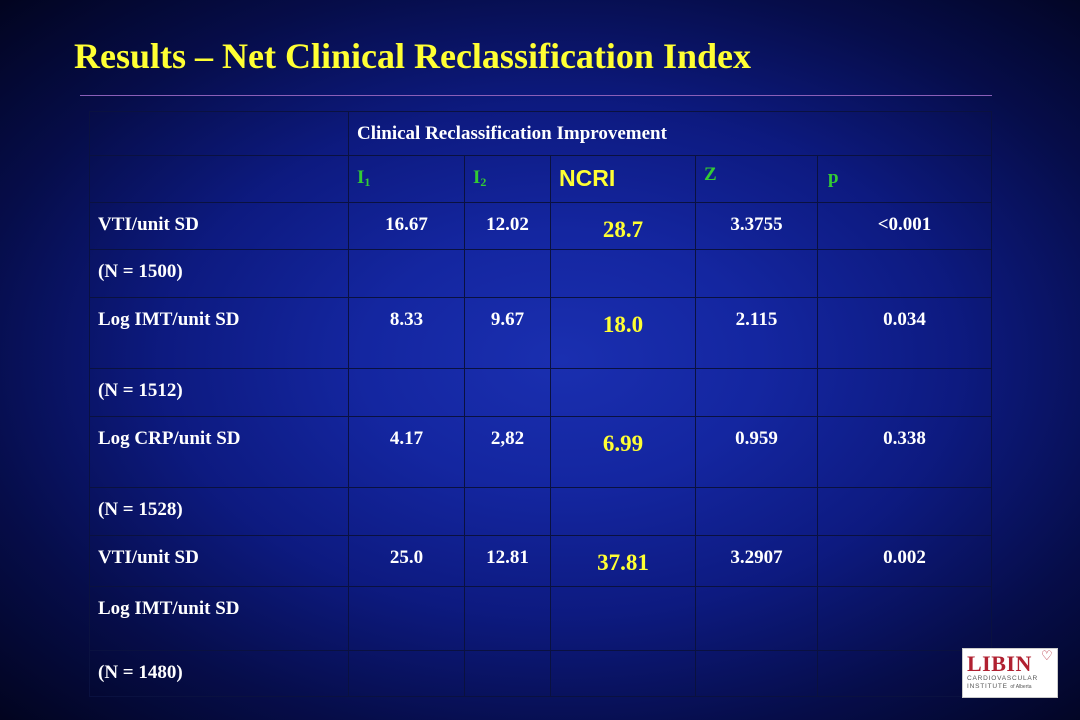 The image size is (1080, 720). I want to click on table-header-row-columns: I1 I2 NCRI Z p, so click(541, 179).